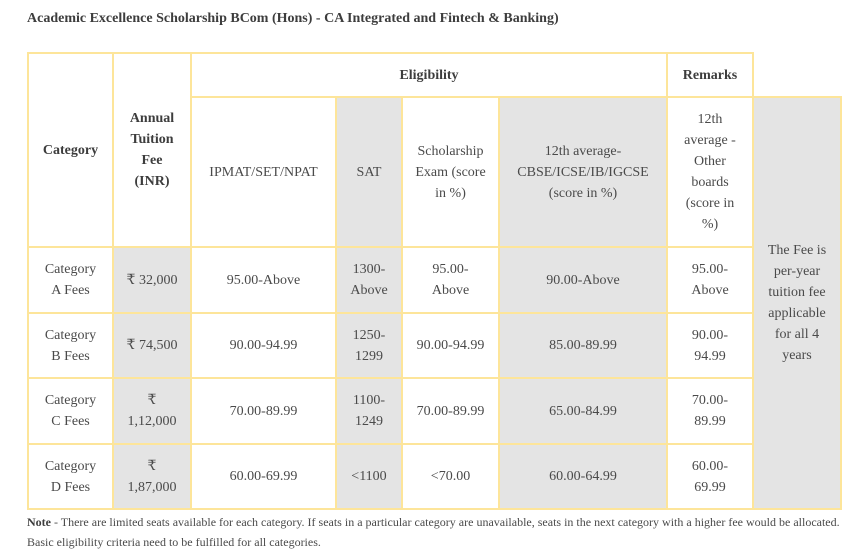 The width and height of the screenshot is (857, 556). I want to click on ipmat-cell: 60.00-69.99, so click(263, 476).